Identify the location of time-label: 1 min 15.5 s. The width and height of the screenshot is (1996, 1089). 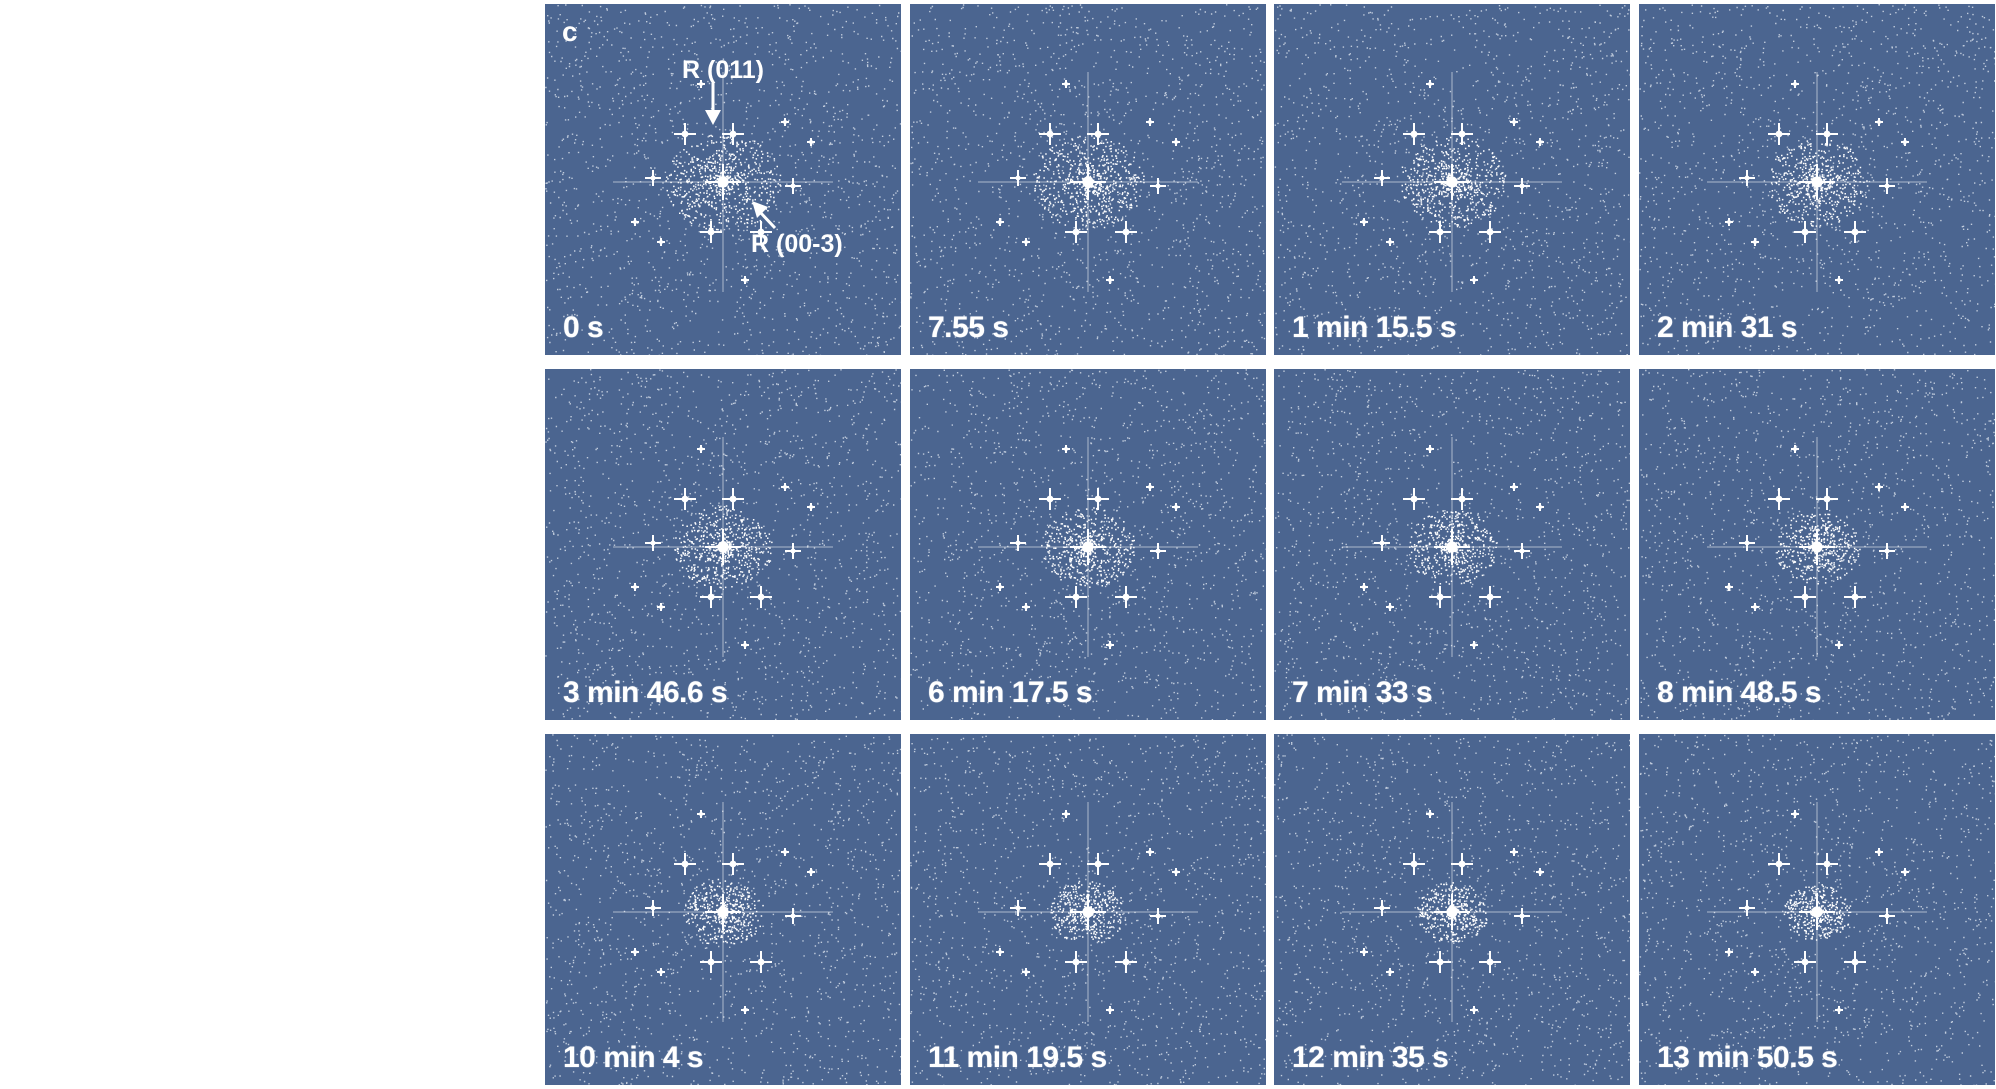
(1374, 328).